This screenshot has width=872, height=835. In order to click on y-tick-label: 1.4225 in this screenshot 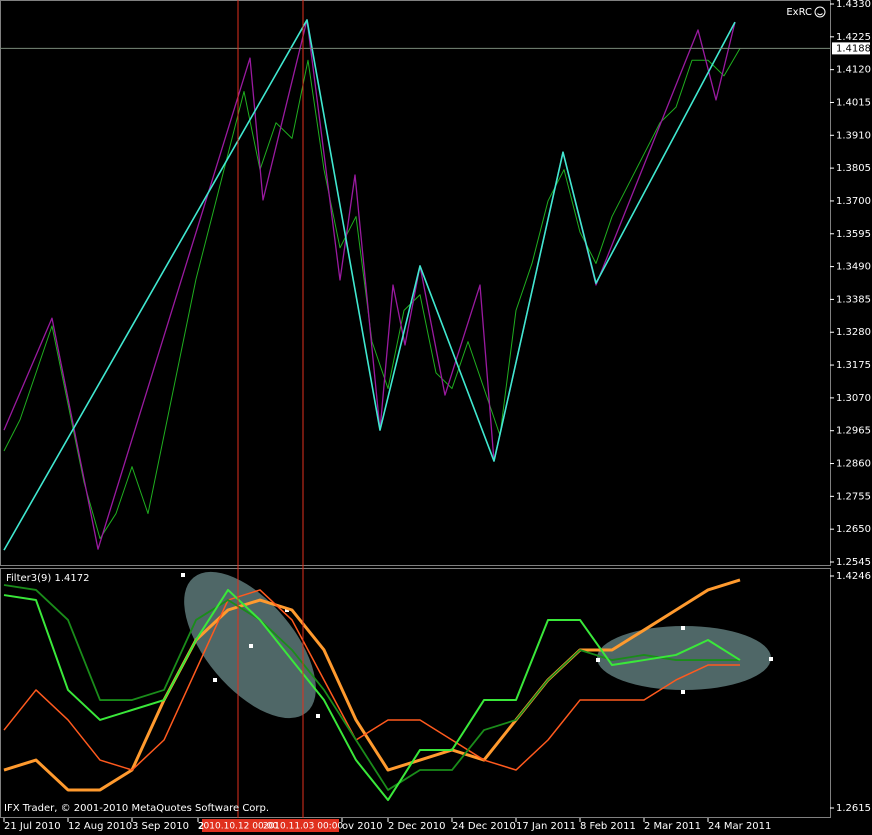, I will do `click(853, 37)`.